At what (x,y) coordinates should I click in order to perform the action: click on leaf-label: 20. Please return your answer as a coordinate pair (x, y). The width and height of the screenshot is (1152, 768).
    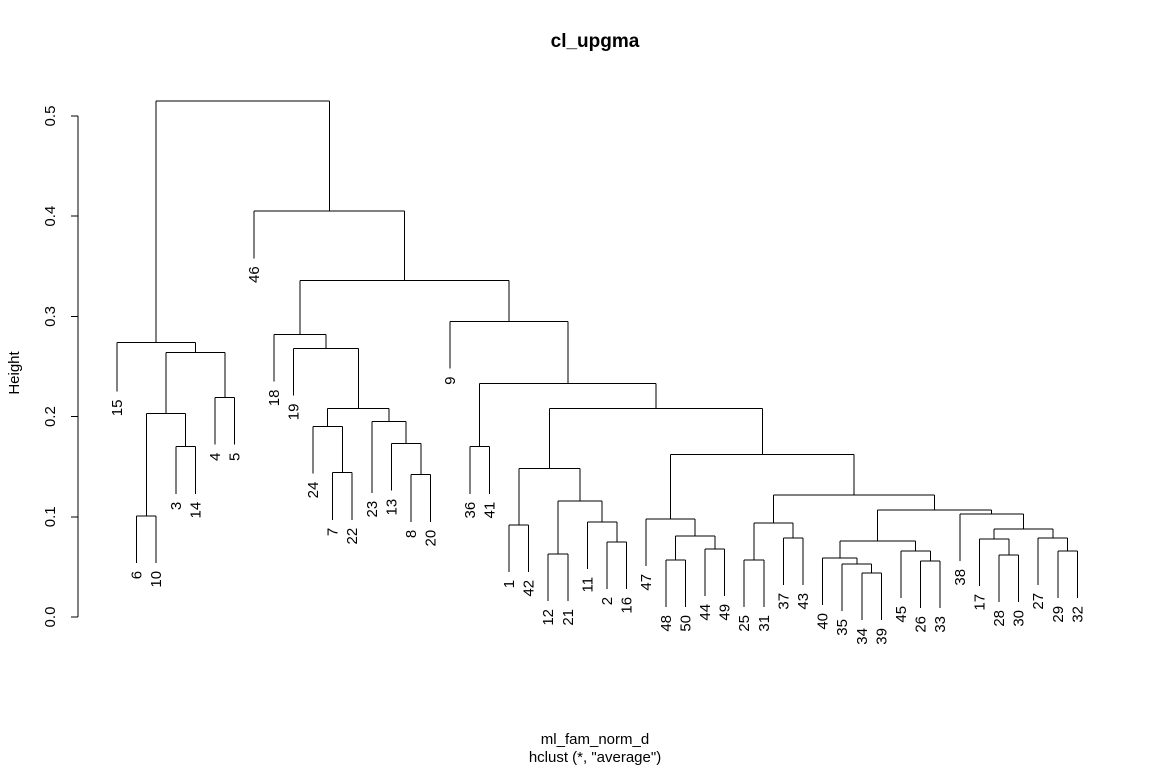
    Looking at the image, I should click on (431, 538).